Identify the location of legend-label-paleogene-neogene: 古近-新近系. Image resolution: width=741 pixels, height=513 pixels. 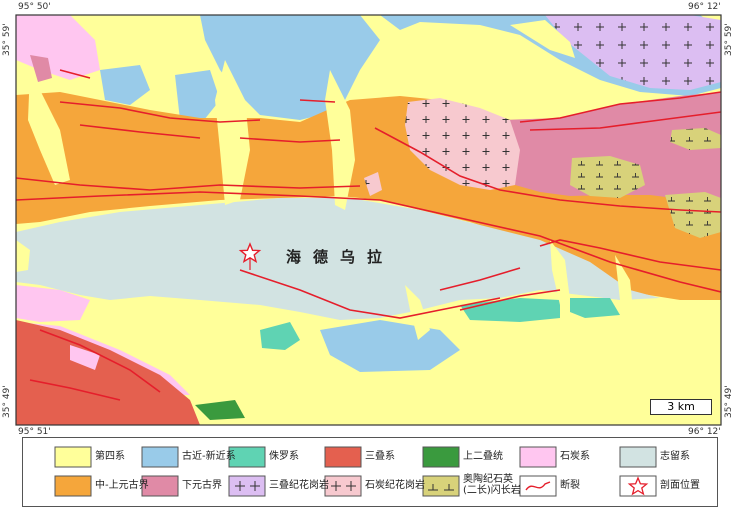
(209, 456).